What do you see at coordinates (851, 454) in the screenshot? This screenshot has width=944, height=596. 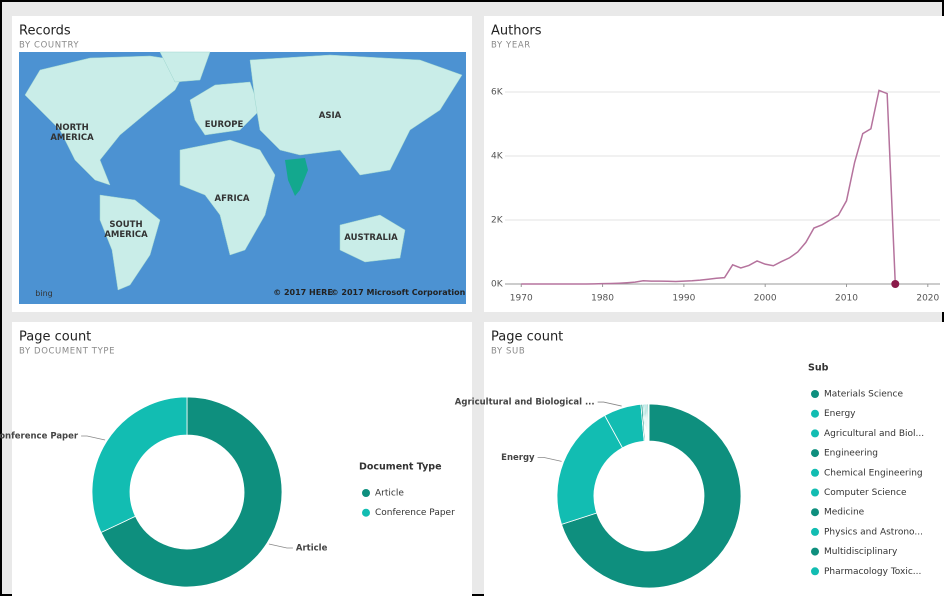 I see `legend-label: Engineering` at bounding box center [851, 454].